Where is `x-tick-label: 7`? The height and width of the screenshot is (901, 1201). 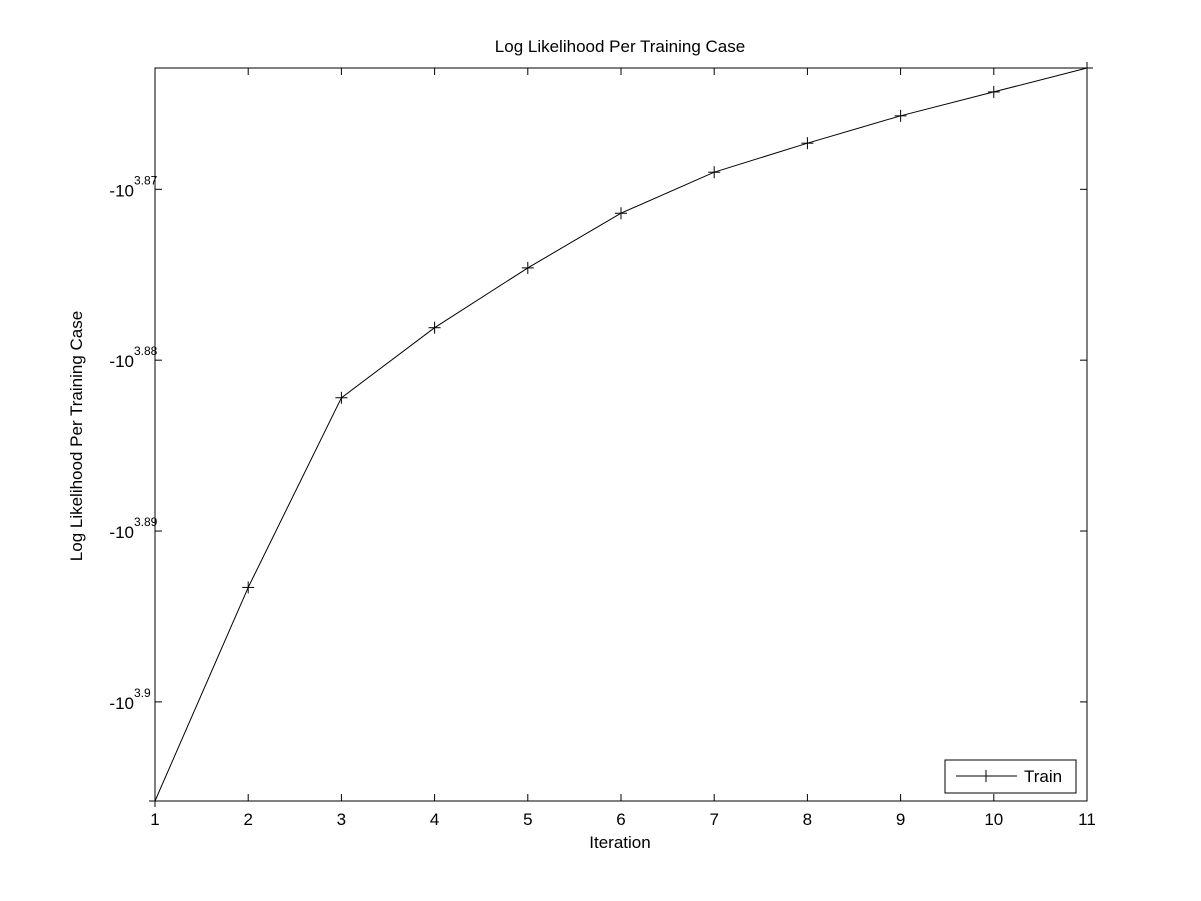 x-tick-label: 7 is located at coordinates (713, 819).